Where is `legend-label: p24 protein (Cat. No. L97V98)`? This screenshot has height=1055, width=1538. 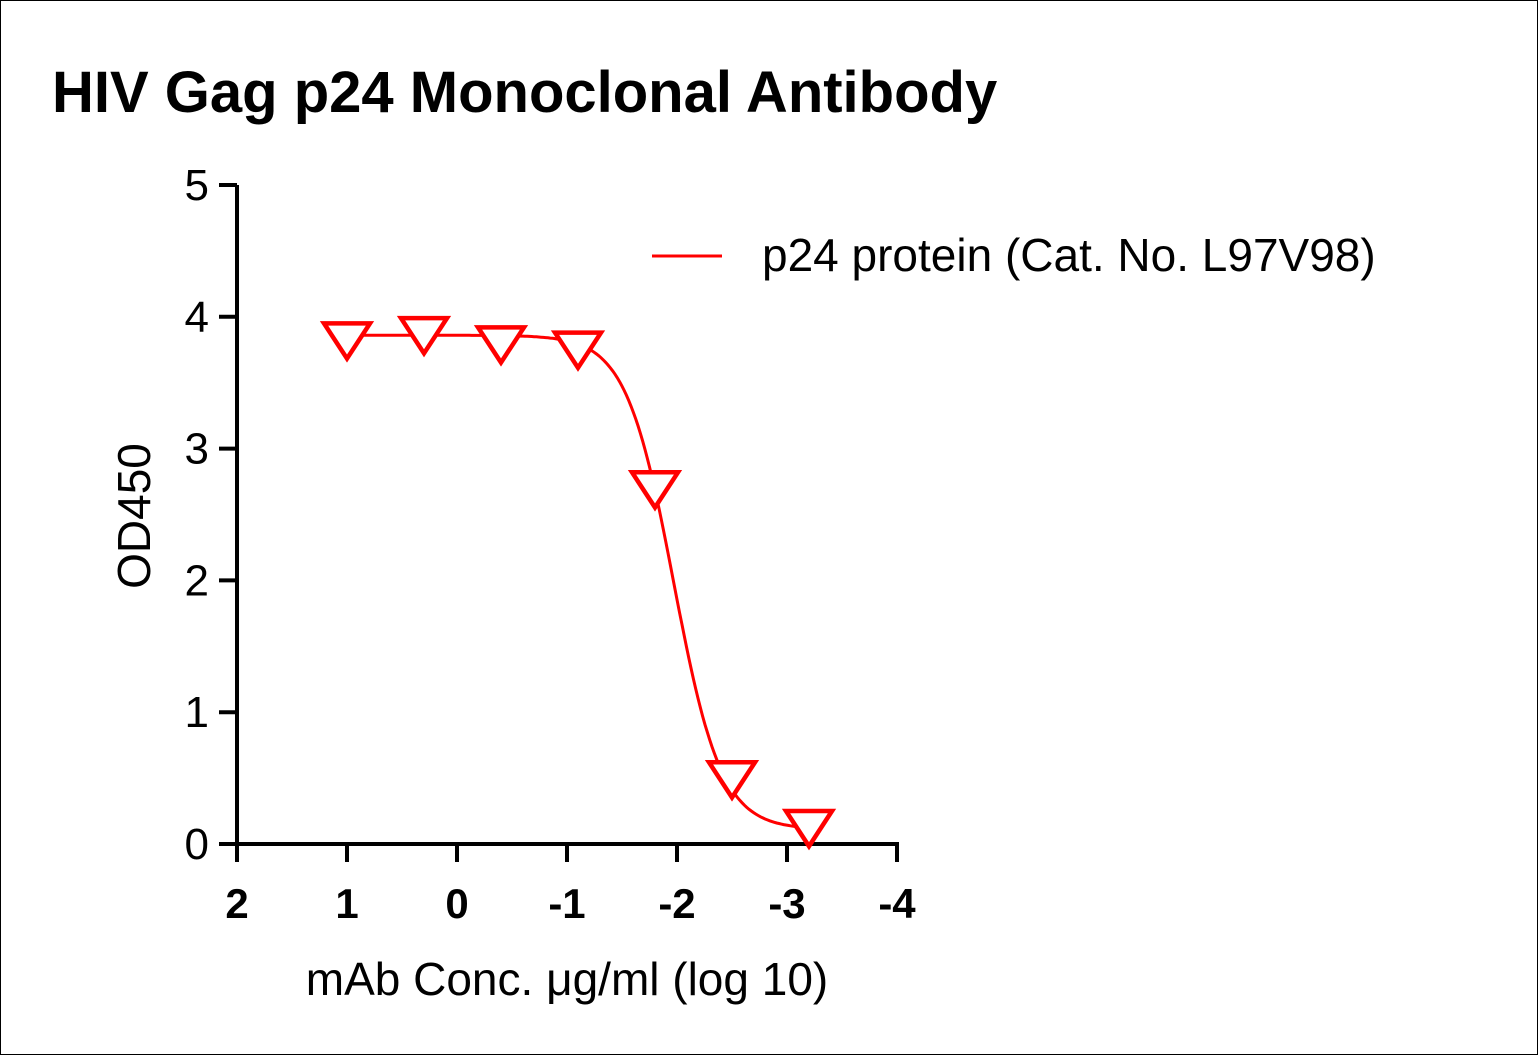 legend-label: p24 protein (Cat. No. L97V98) is located at coordinates (1069, 255).